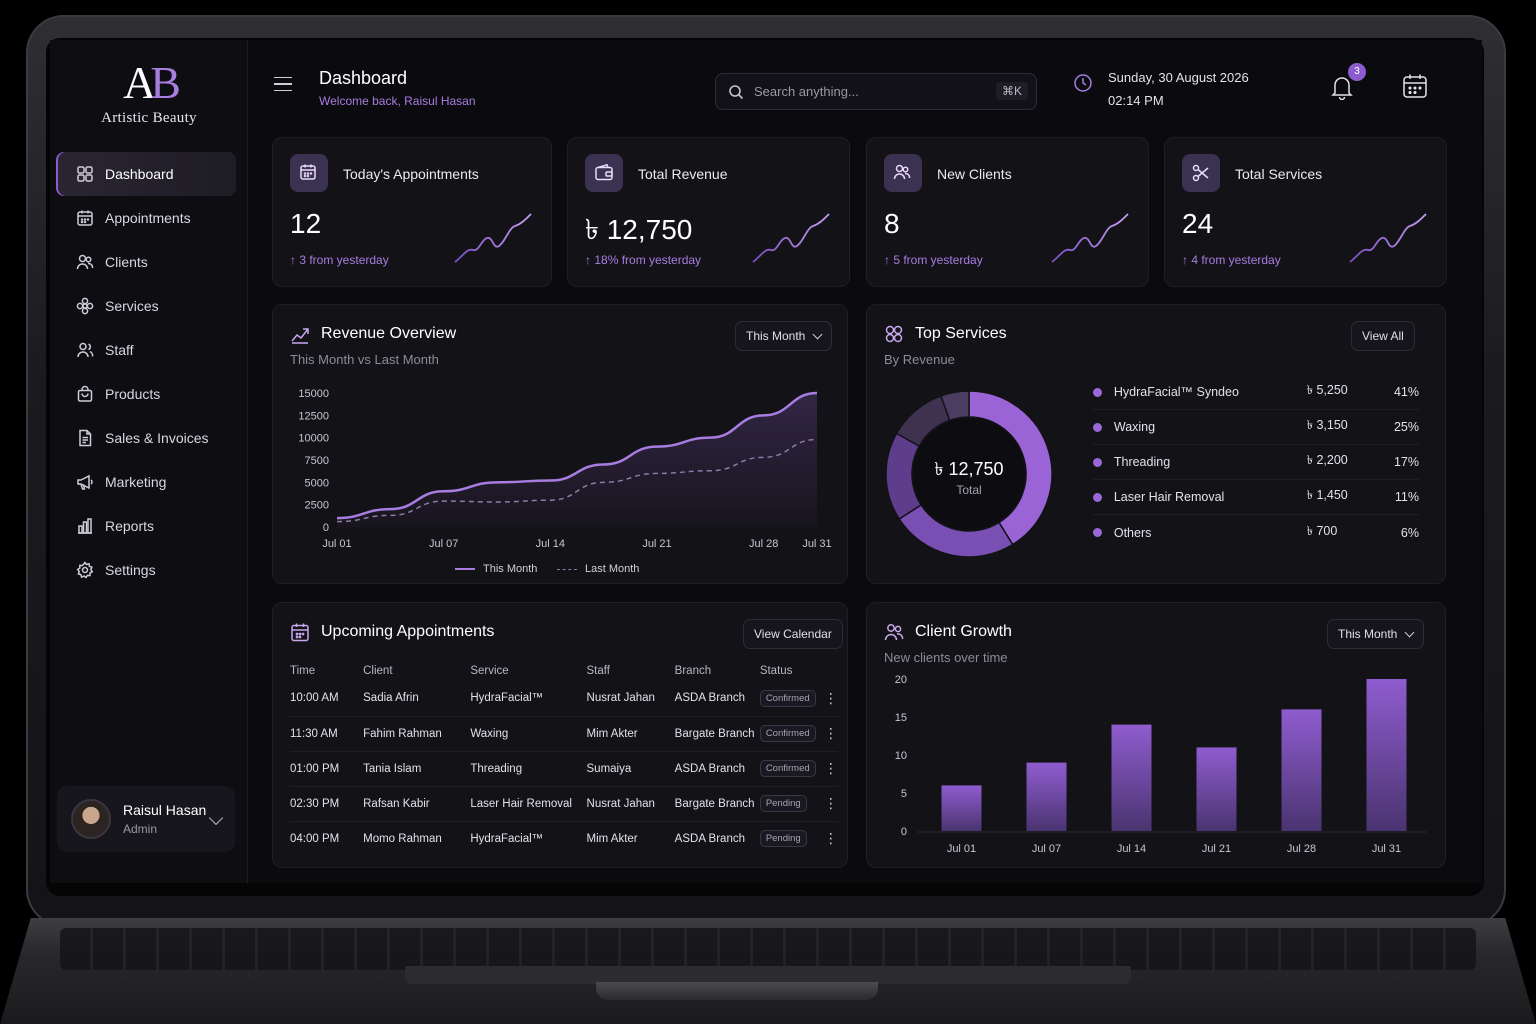  I want to click on wallet-icon, so click(604, 172).